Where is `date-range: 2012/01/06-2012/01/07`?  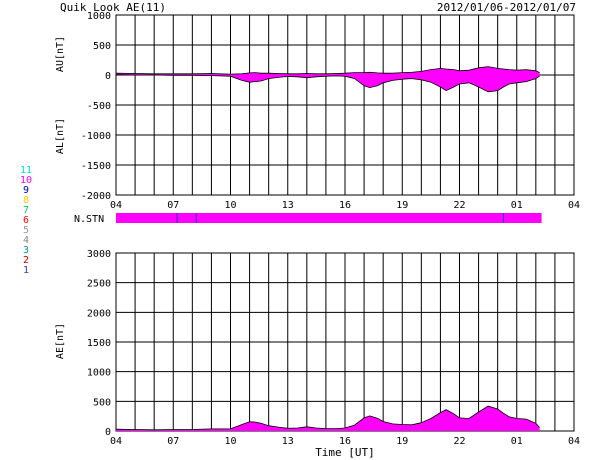 date-range: 2012/01/06-2012/01/07 is located at coordinates (506, 7).